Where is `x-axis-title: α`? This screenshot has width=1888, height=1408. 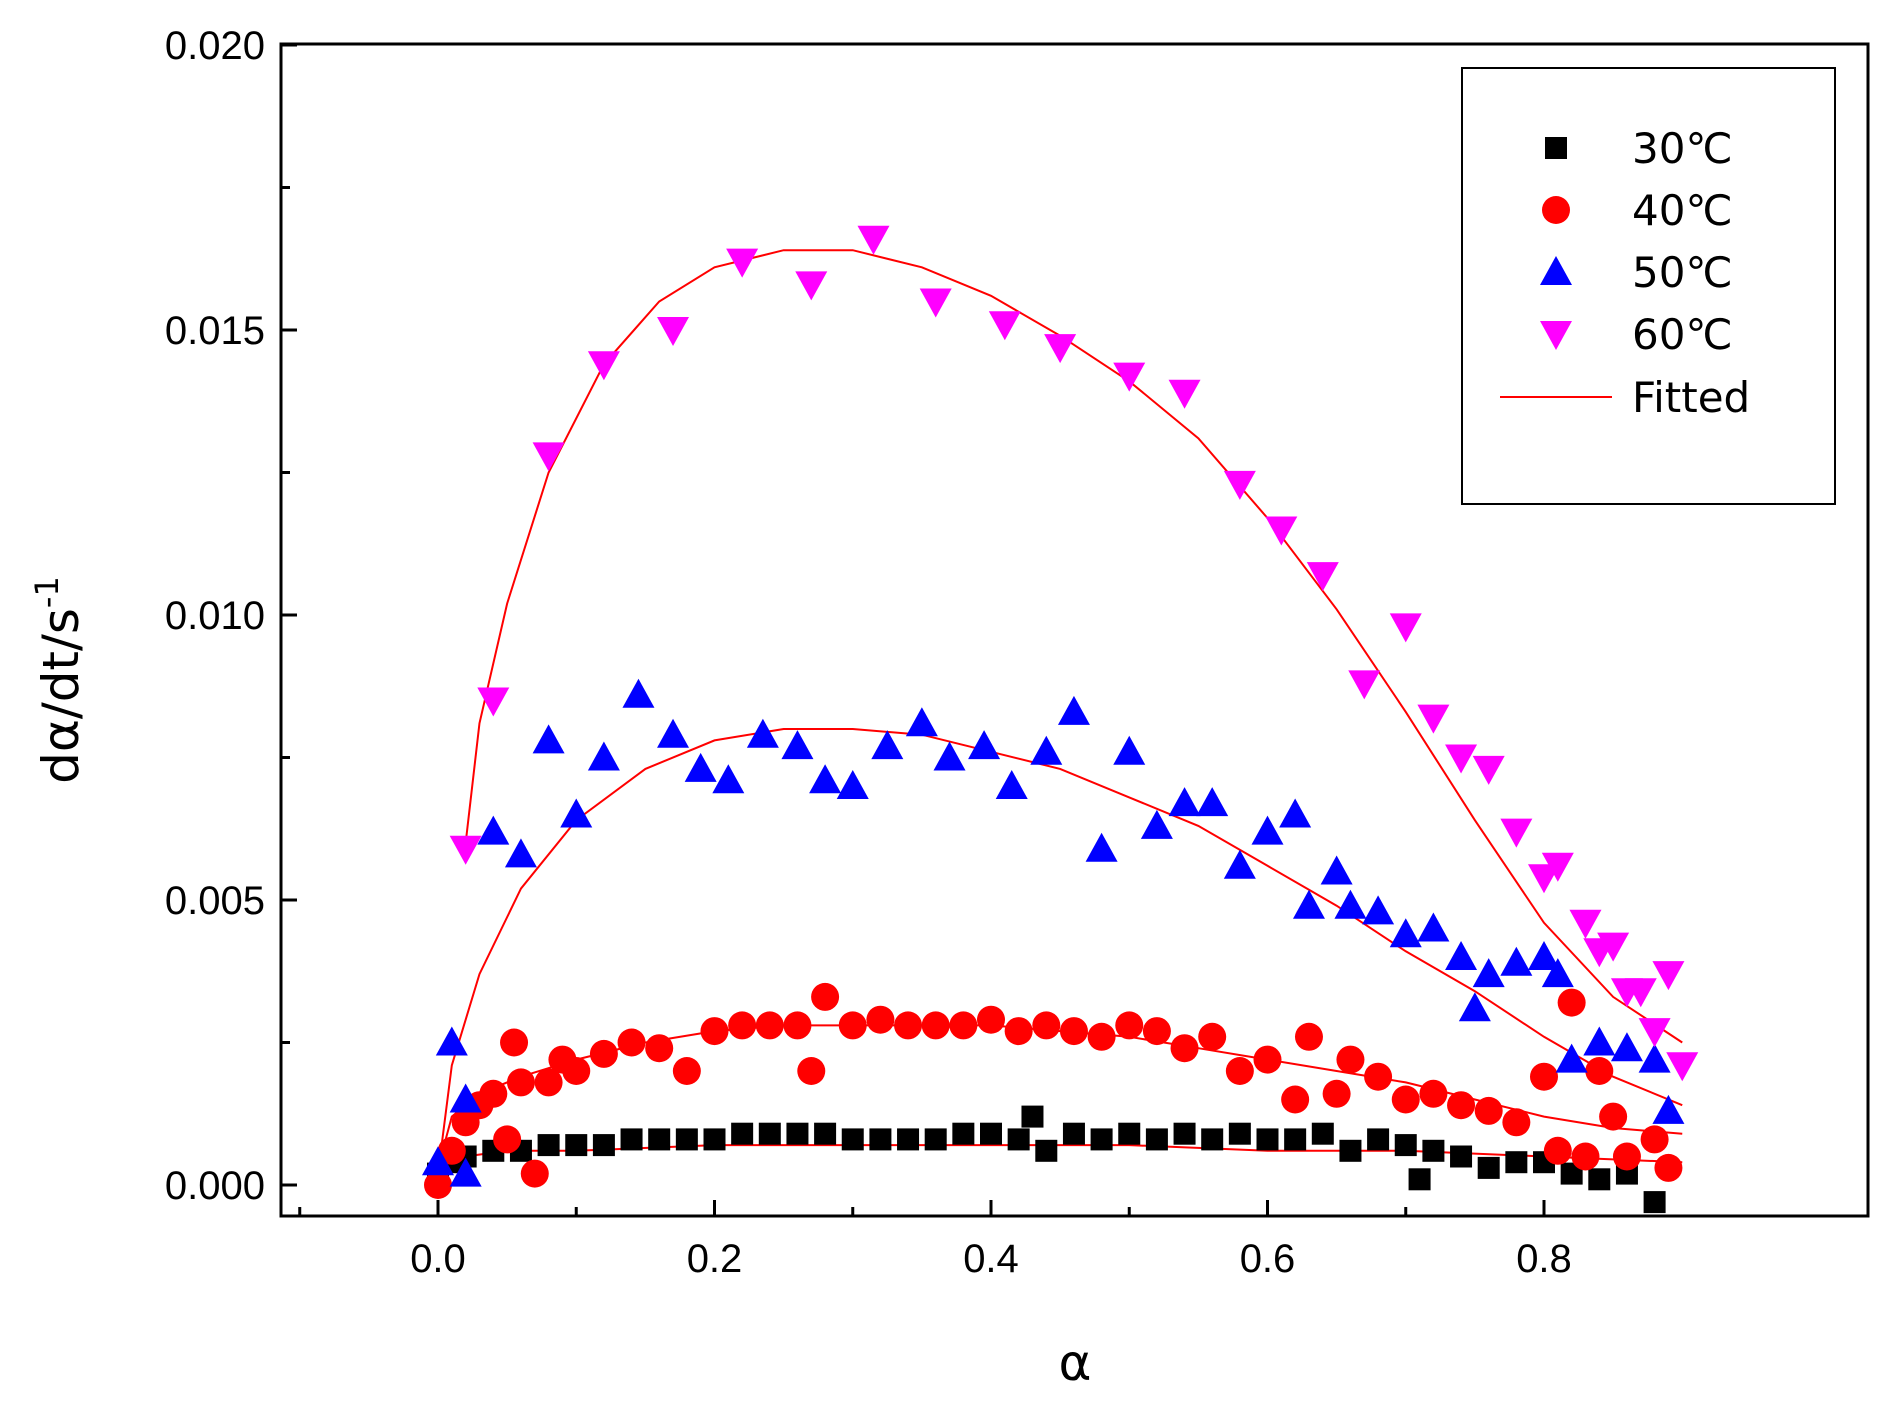 x-axis-title: α is located at coordinates (1075, 1363).